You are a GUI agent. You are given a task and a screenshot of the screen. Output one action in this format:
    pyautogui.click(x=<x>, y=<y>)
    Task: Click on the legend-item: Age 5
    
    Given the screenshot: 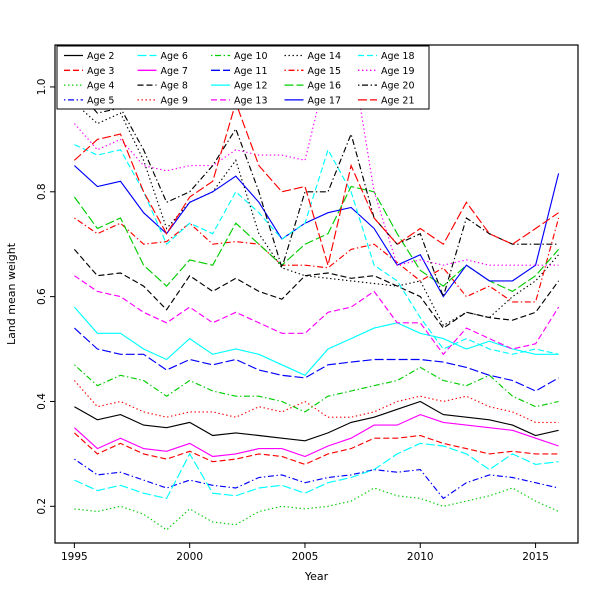 What is the action you would take?
    pyautogui.click(x=89, y=100)
    